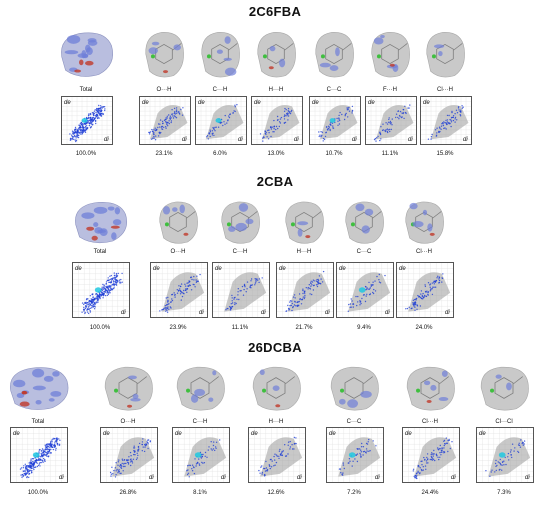 This screenshot has width=550, height=508. What do you see at coordinates (276, 54) in the screenshot?
I see `benzene-ring` at bounding box center [276, 54].